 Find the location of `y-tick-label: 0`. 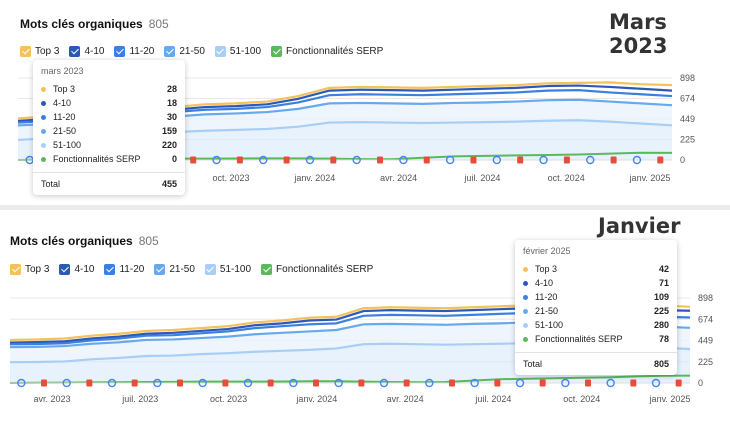

y-tick-label: 0 is located at coordinates (682, 160).